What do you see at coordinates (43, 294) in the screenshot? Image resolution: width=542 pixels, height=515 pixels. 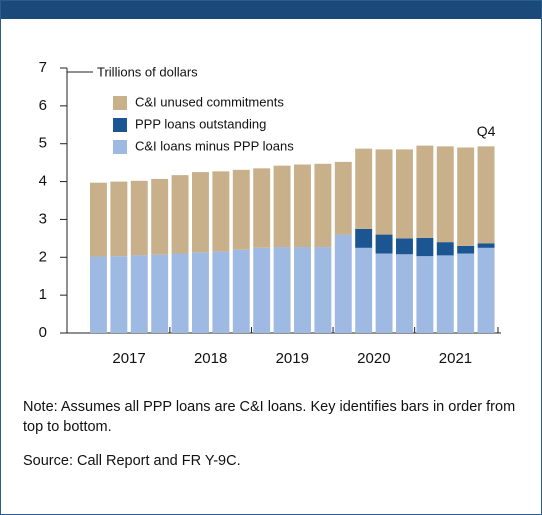 I see `y-tick-label: 1` at bounding box center [43, 294].